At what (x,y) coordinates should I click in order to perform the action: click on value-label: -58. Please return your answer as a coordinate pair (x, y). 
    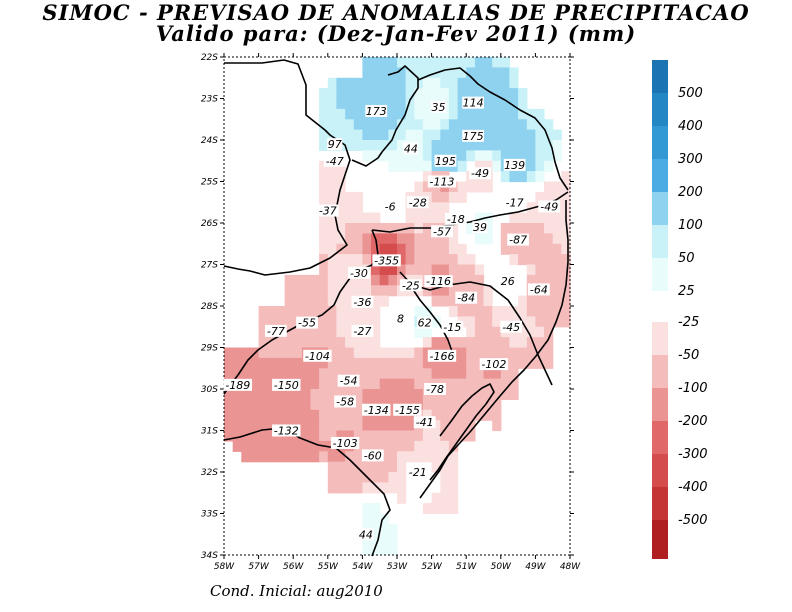
    Looking at the image, I should click on (345, 401).